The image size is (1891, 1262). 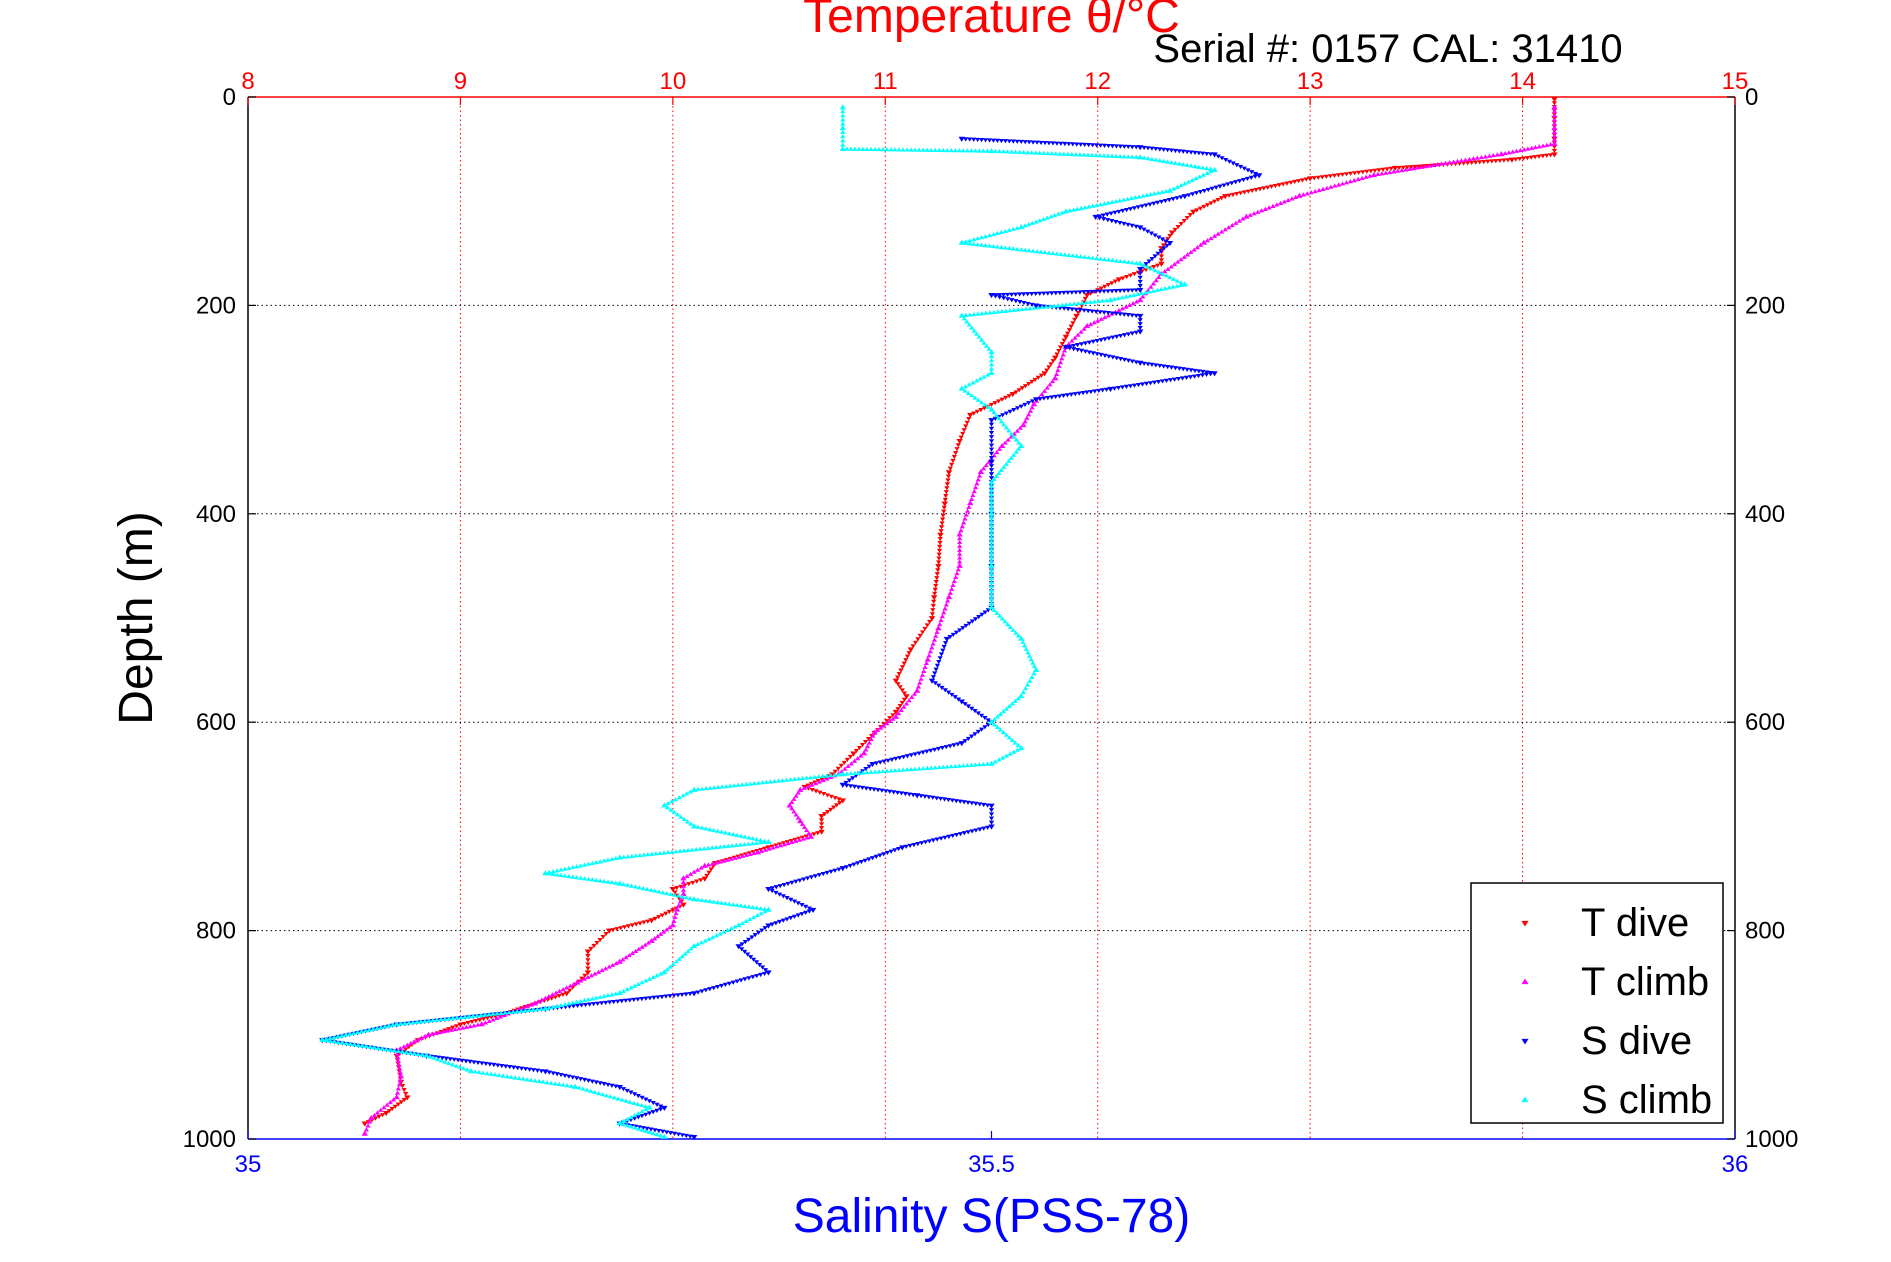 What do you see at coordinates (1525, 923) in the screenshot?
I see `legend-marker` at bounding box center [1525, 923].